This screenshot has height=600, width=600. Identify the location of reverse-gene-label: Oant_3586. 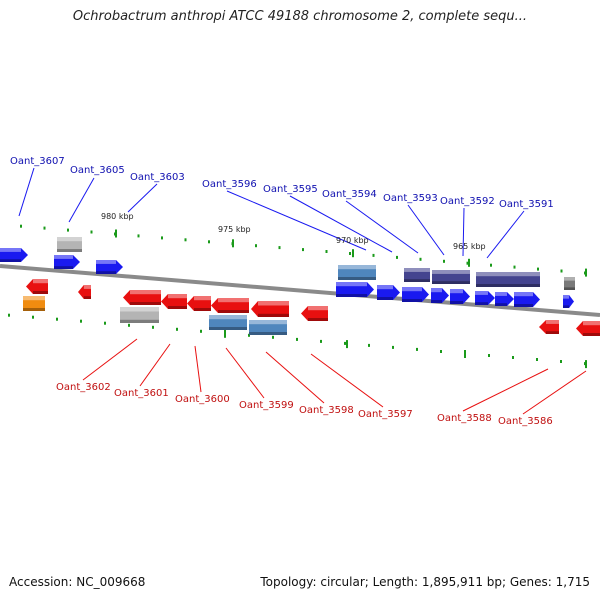
(525, 421).